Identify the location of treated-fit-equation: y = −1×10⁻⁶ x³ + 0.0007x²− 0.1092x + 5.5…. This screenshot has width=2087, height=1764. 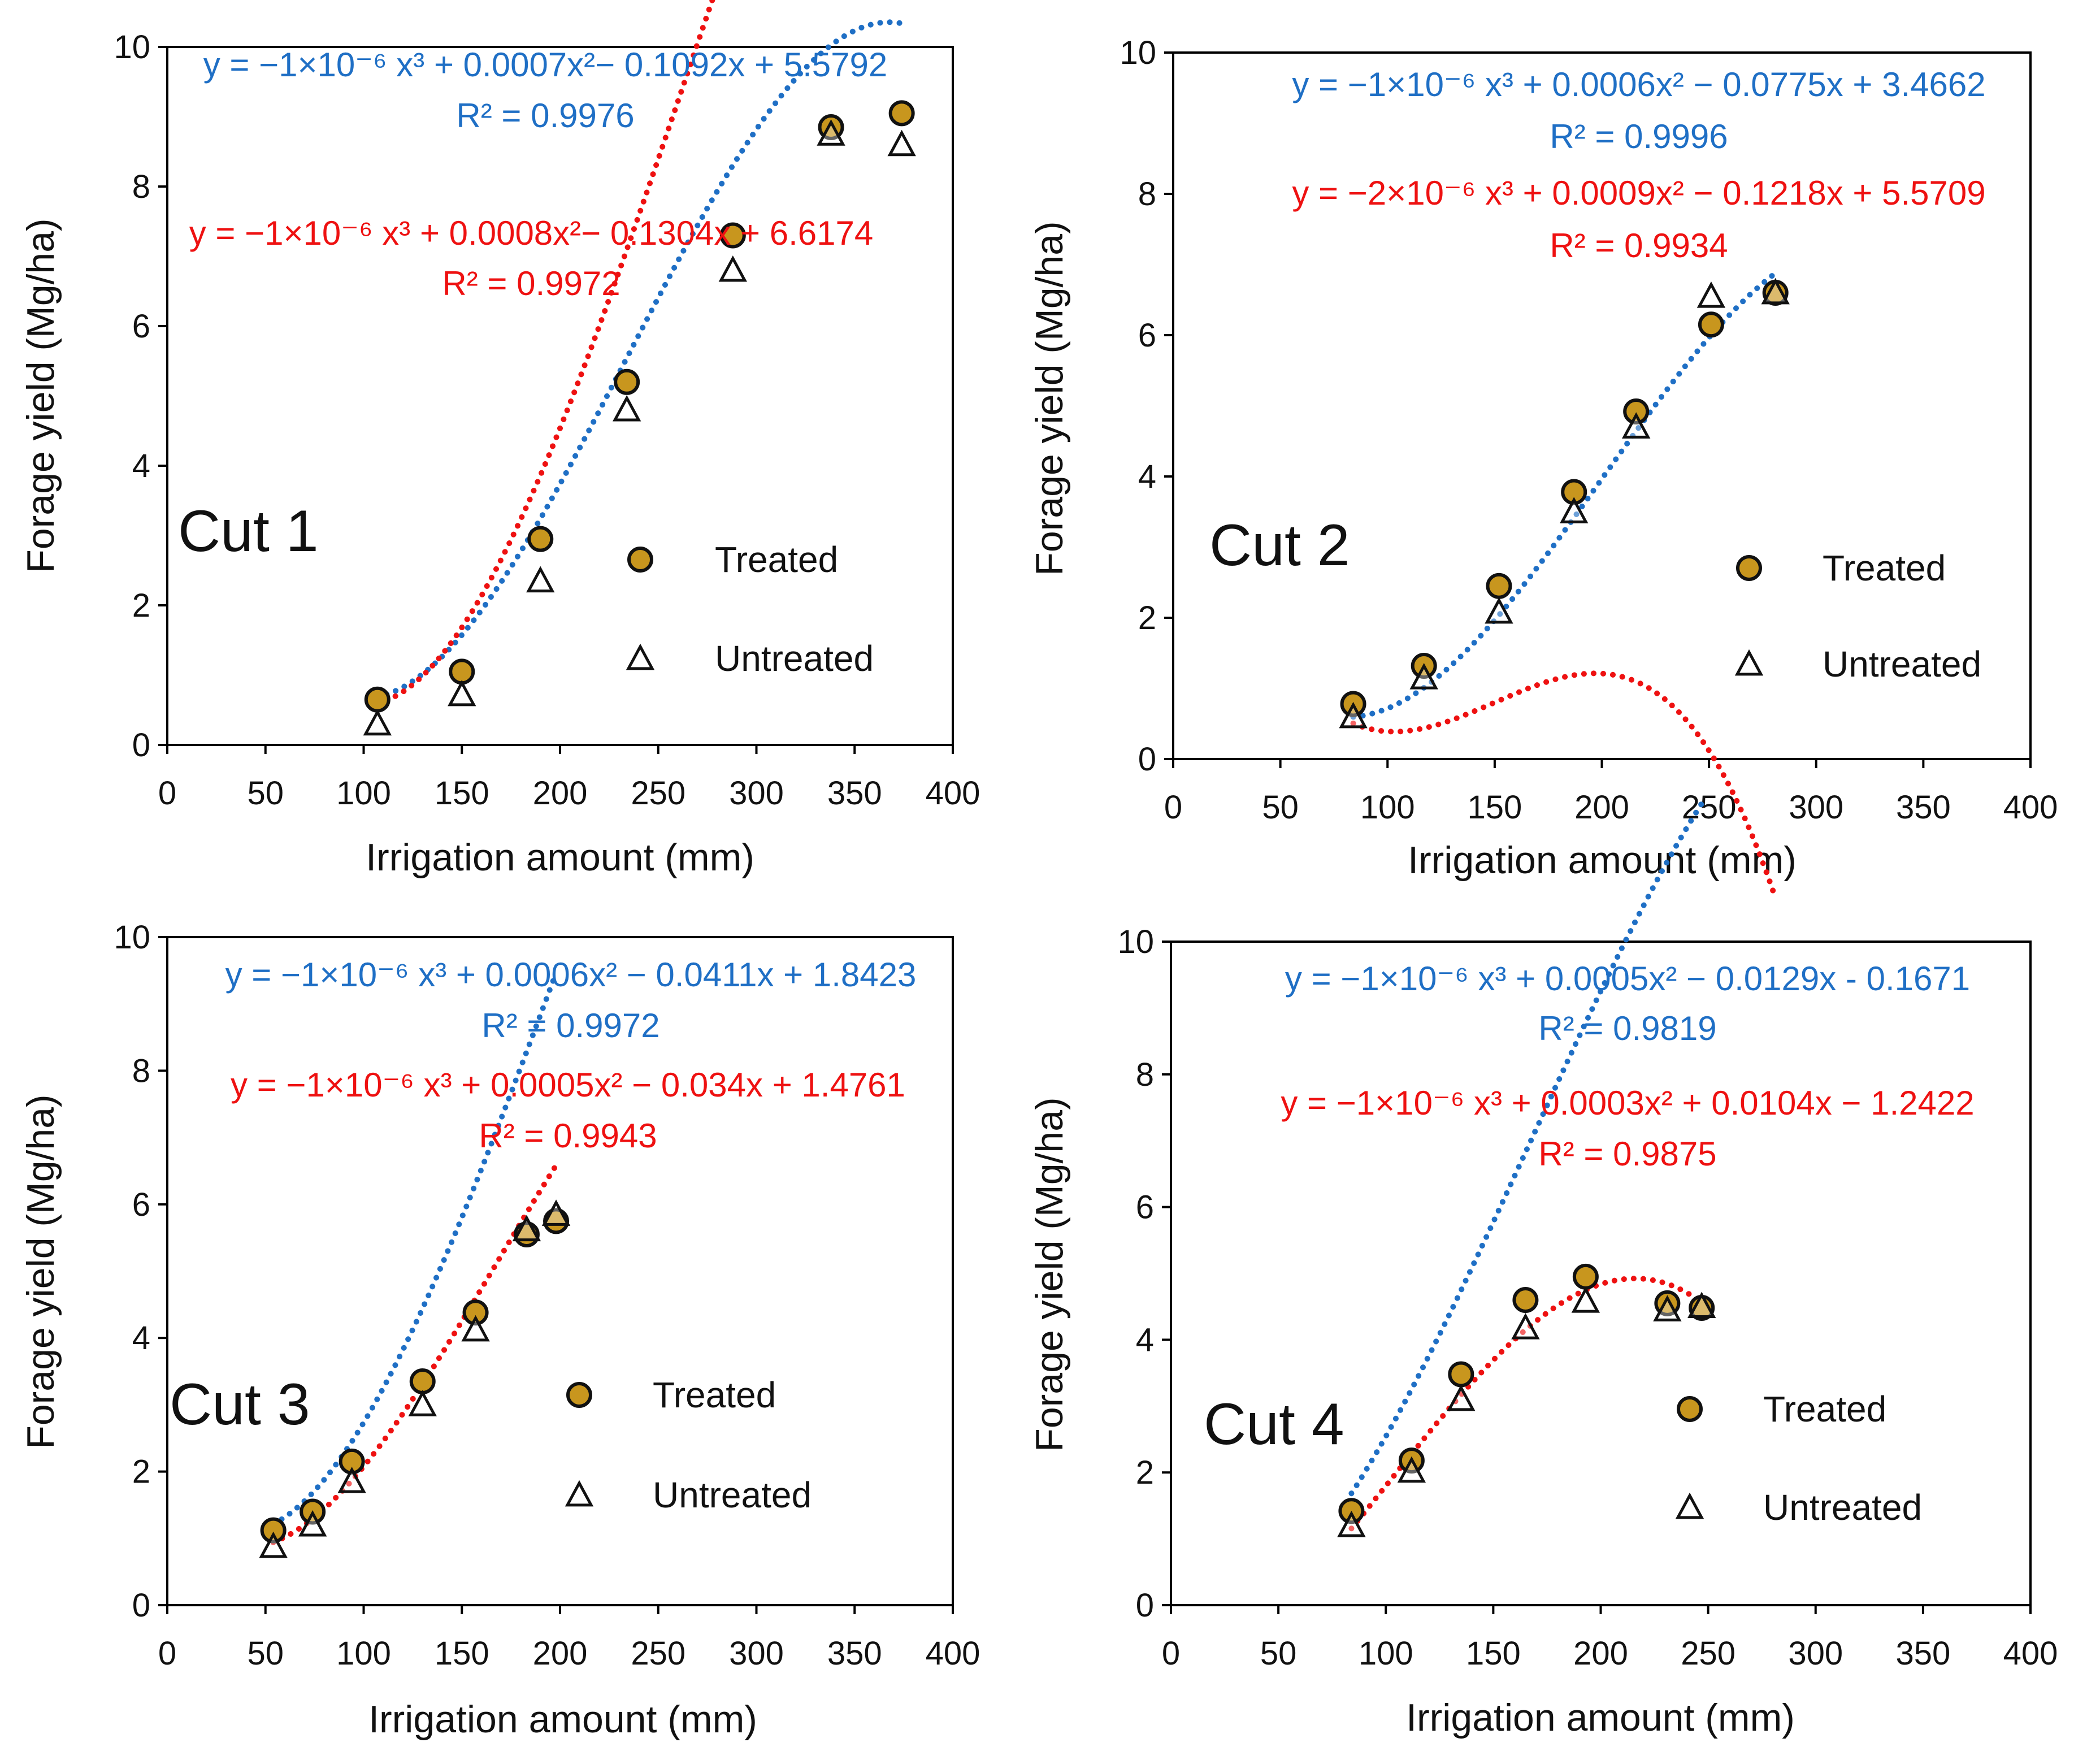
(545, 65).